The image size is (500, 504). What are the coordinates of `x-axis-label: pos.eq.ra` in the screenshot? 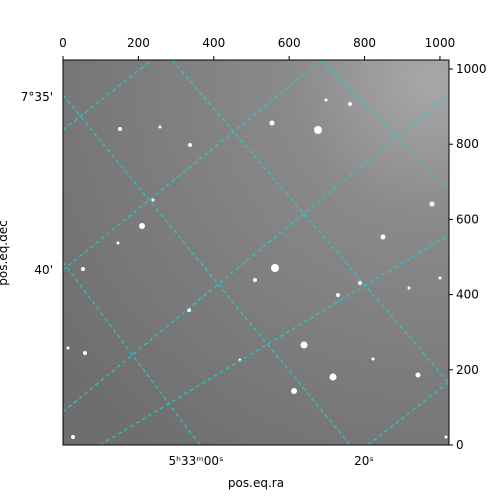 It's located at (256, 483).